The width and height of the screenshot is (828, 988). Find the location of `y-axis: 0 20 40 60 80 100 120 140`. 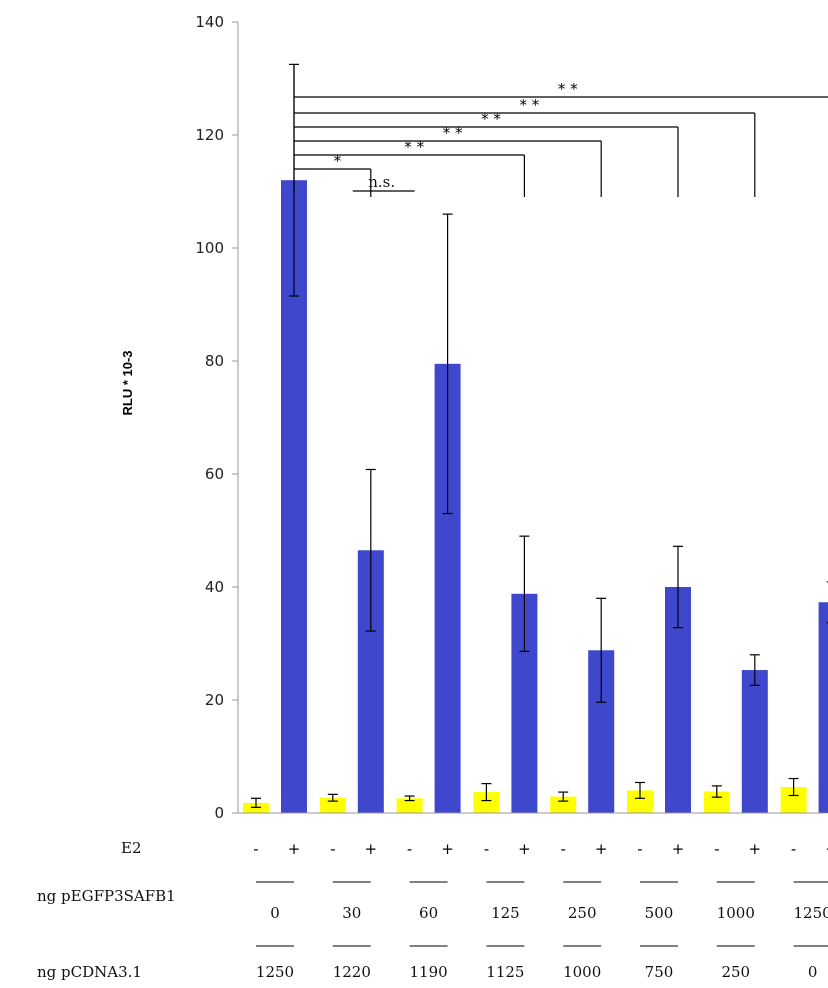

y-axis: 0 20 40 60 80 100 120 140 is located at coordinates (217, 417).